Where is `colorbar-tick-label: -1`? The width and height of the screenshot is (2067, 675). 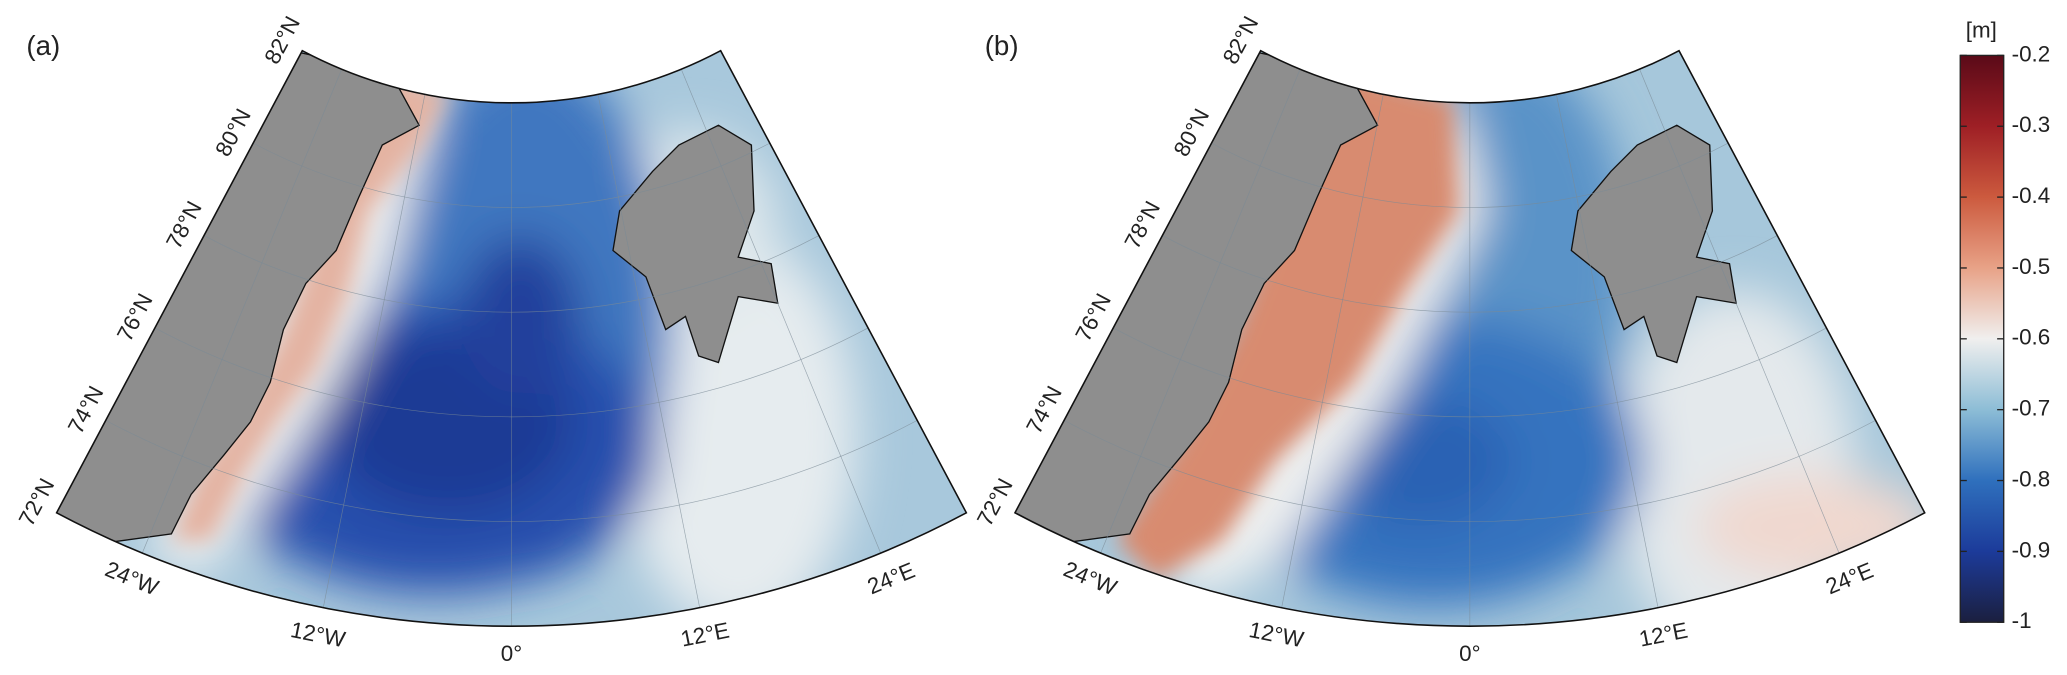 colorbar-tick-label: -1 is located at coordinates (2022, 620).